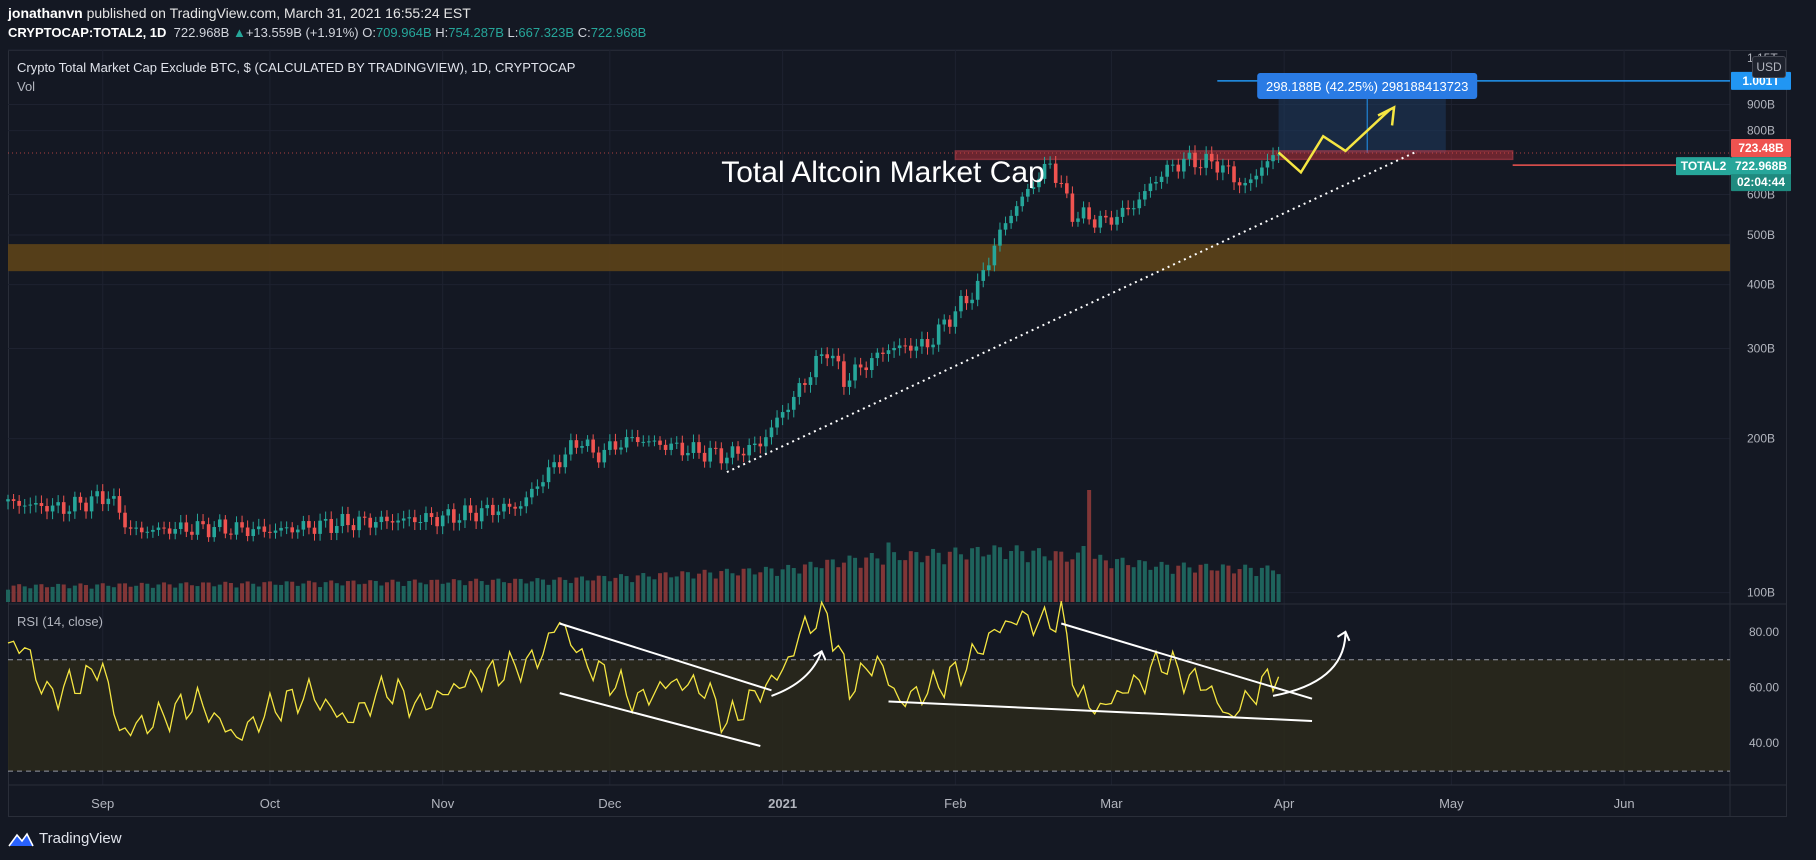  Describe the element at coordinates (45, 13) in the screenshot. I see `author-name: jonathanvn` at that location.